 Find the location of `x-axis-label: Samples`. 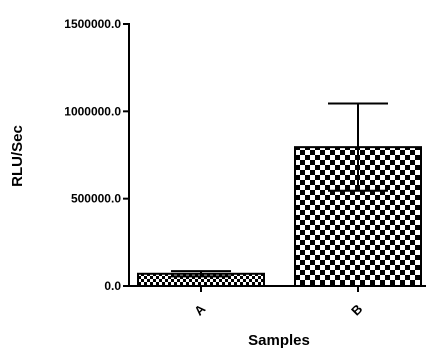

x-axis-label: Samples is located at coordinates (279, 340).